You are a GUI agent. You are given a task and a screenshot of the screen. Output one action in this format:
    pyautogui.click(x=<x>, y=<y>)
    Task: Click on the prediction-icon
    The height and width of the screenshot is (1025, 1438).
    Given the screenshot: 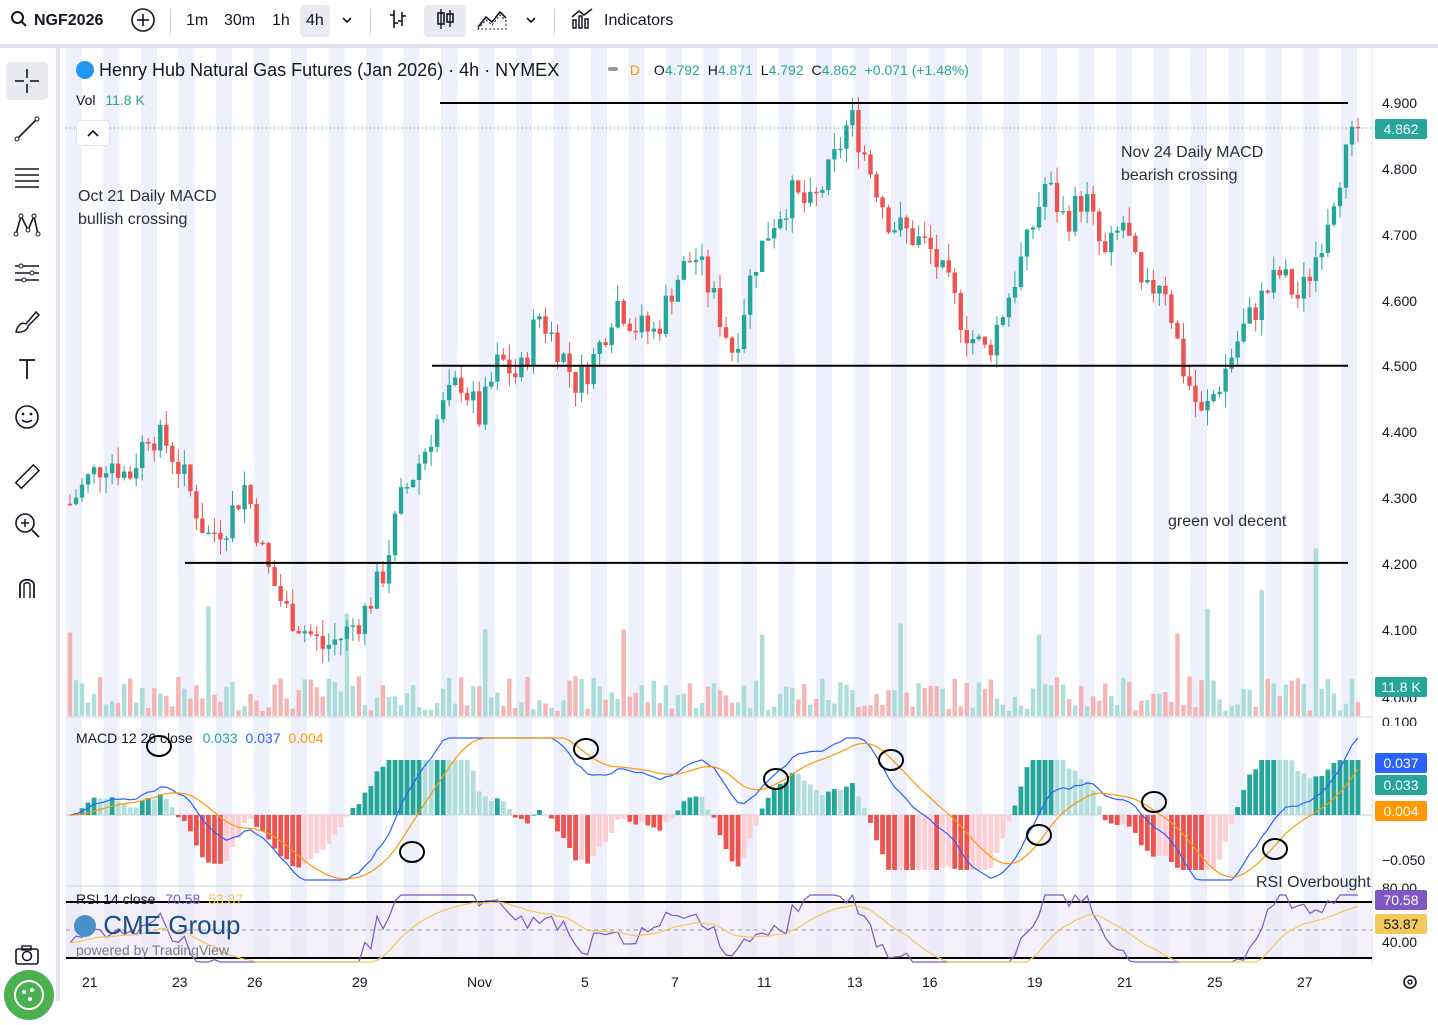 What is the action you would take?
    pyautogui.click(x=27, y=273)
    